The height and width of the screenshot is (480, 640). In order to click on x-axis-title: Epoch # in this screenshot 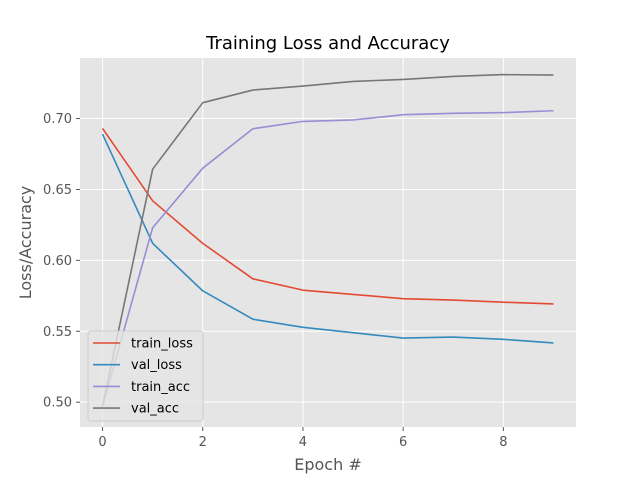, I will do `click(327, 464)`.